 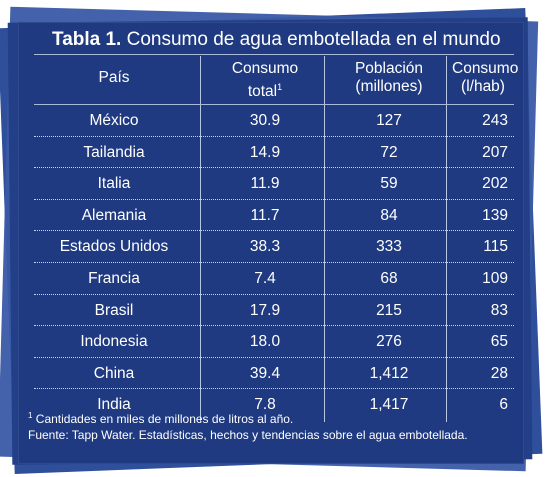 I want to click on cell-poblacion: 276, so click(x=389, y=342).